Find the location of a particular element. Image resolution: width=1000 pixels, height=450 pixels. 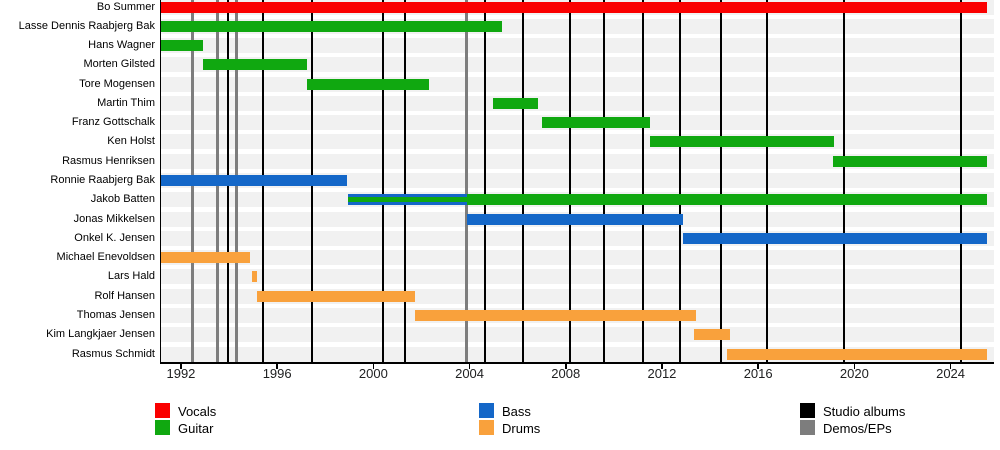

axis-tick-label: 2012 is located at coordinates (662, 373).